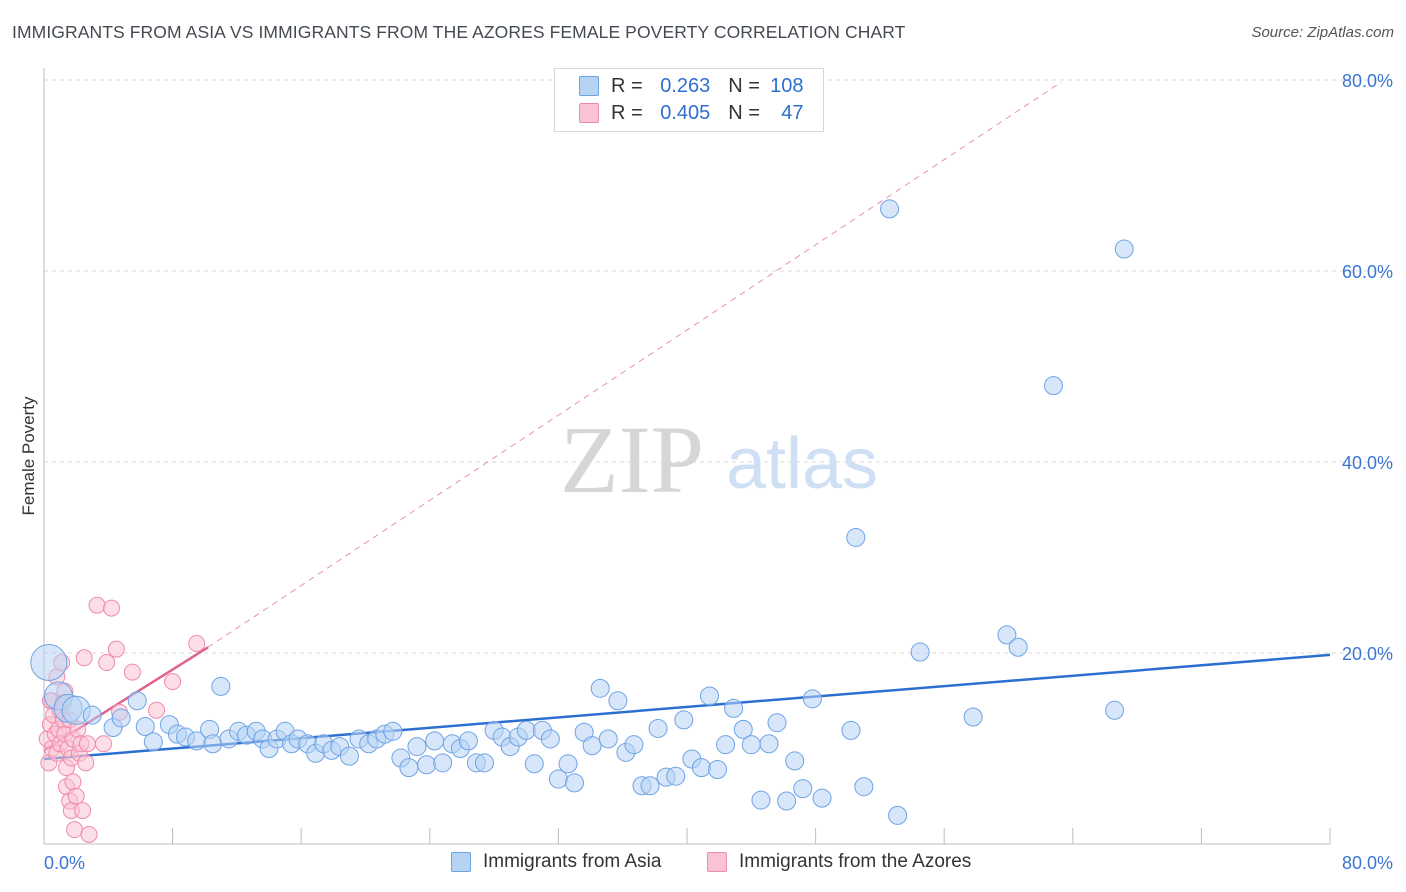  I want to click on bottom-legend-swatch-azores, so click(717, 862).